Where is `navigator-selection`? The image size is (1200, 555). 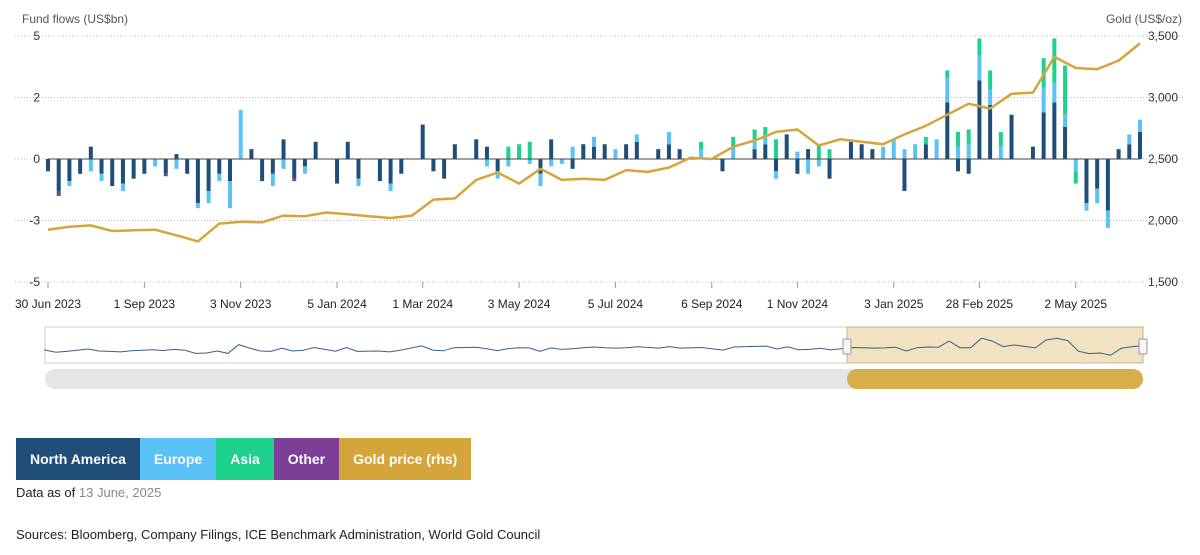 navigator-selection is located at coordinates (995, 345).